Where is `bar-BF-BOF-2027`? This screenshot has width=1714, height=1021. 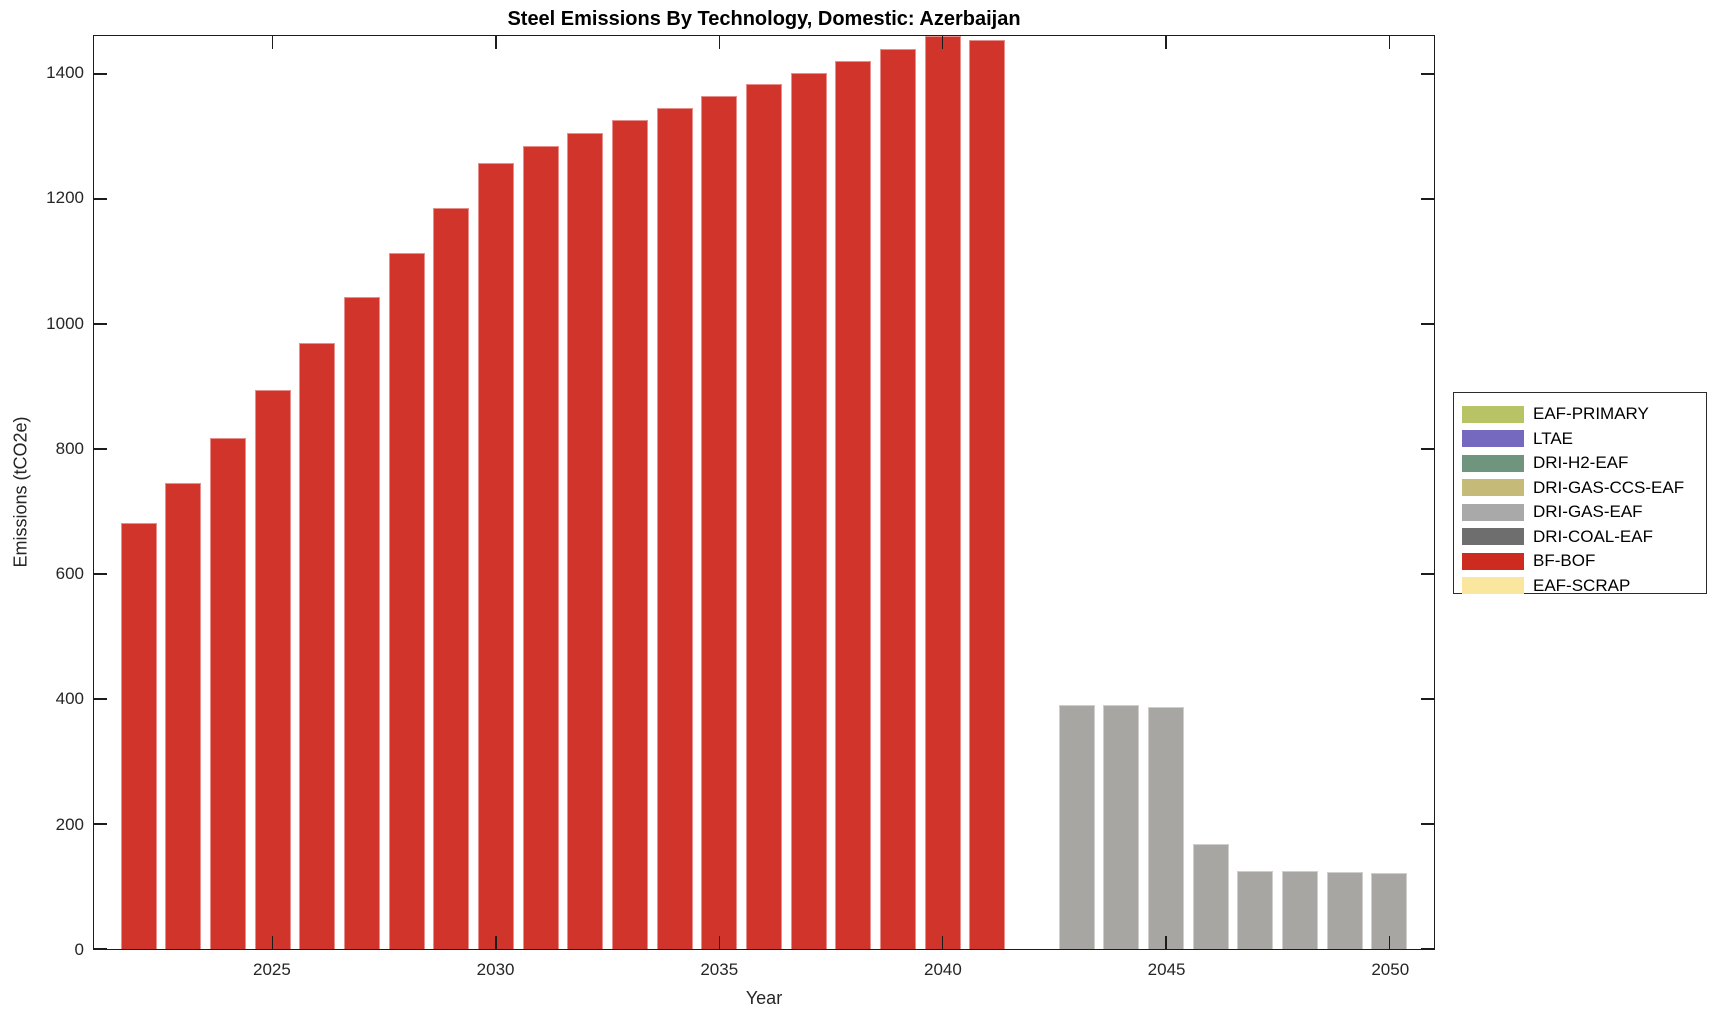 bar-BF-BOF-2027 is located at coordinates (362, 622).